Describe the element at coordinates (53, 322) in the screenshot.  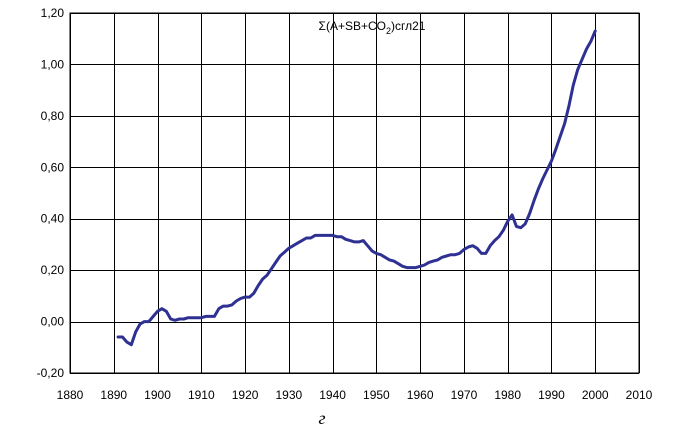
I see `y-tick-label: 0,00` at that location.